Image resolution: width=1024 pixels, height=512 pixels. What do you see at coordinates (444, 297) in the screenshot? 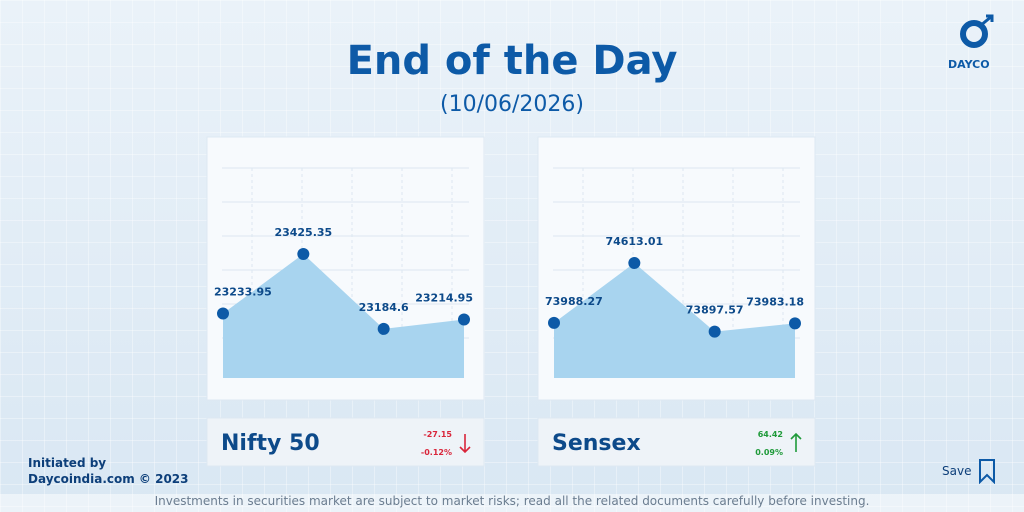
I see `value-label: 23214.95` at bounding box center [444, 297].